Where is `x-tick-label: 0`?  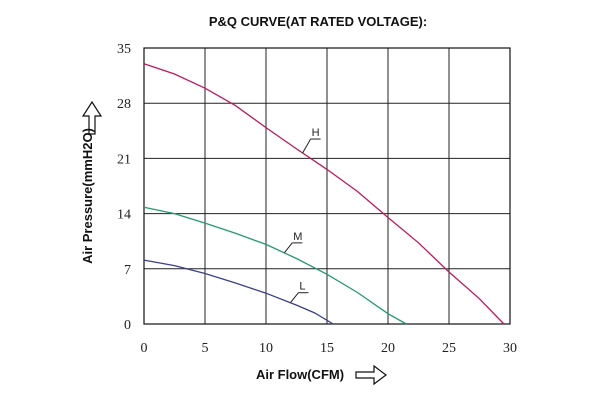 x-tick-label: 0 is located at coordinates (144, 348).